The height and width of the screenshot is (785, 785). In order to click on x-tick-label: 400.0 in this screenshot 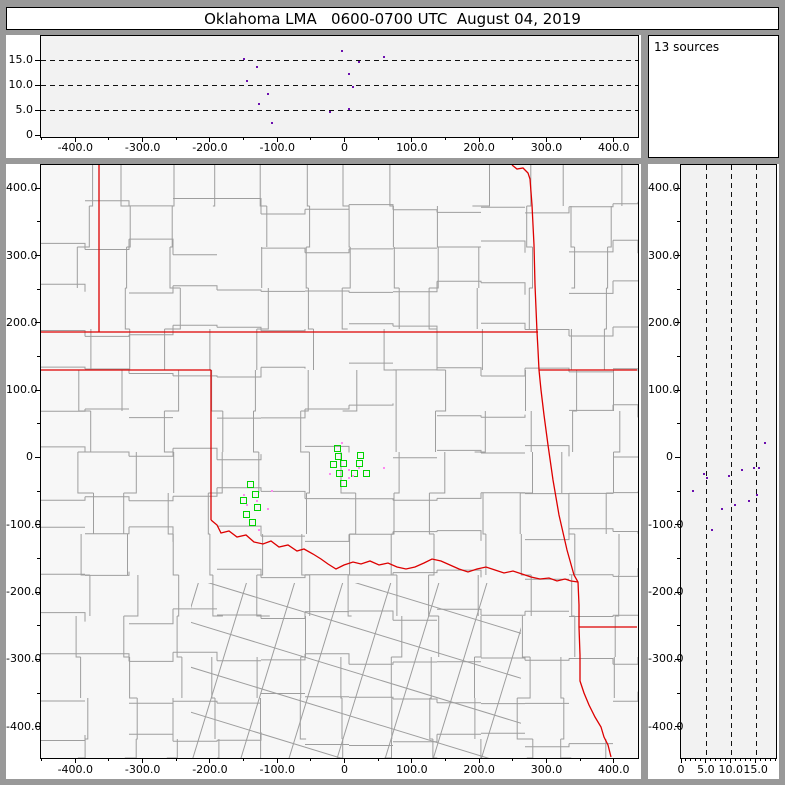, I will do `click(614, 769)`.